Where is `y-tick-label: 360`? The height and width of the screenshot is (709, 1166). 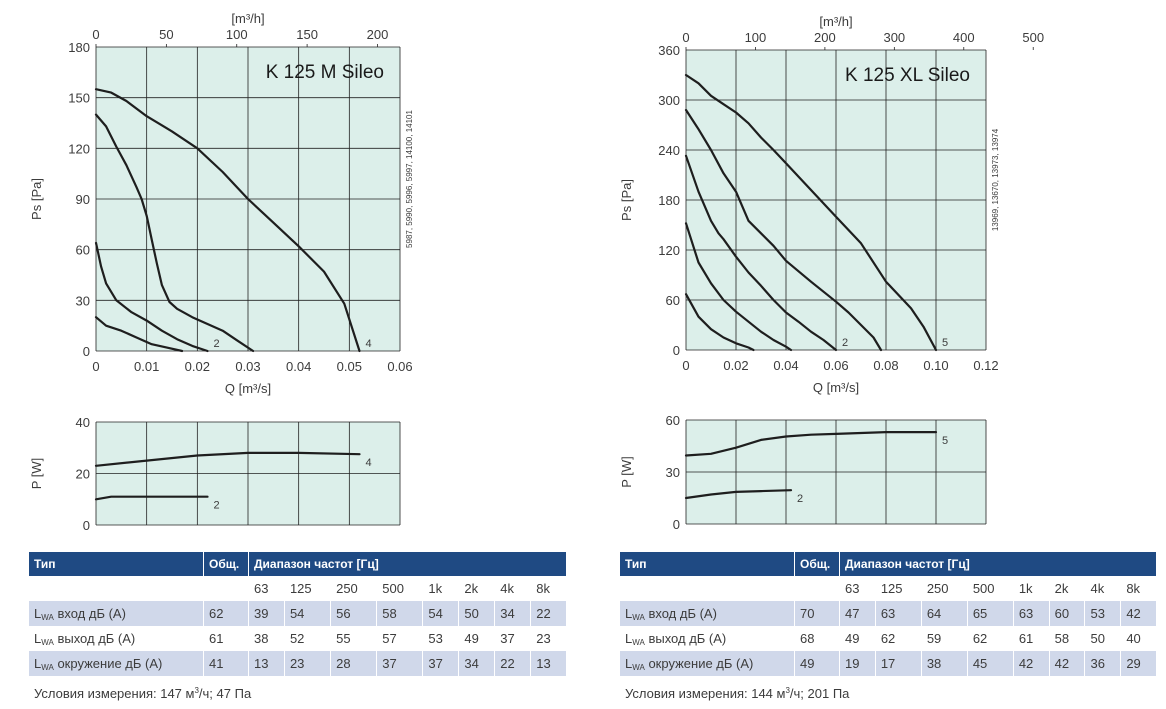 y-tick-label: 360 is located at coordinates (669, 50).